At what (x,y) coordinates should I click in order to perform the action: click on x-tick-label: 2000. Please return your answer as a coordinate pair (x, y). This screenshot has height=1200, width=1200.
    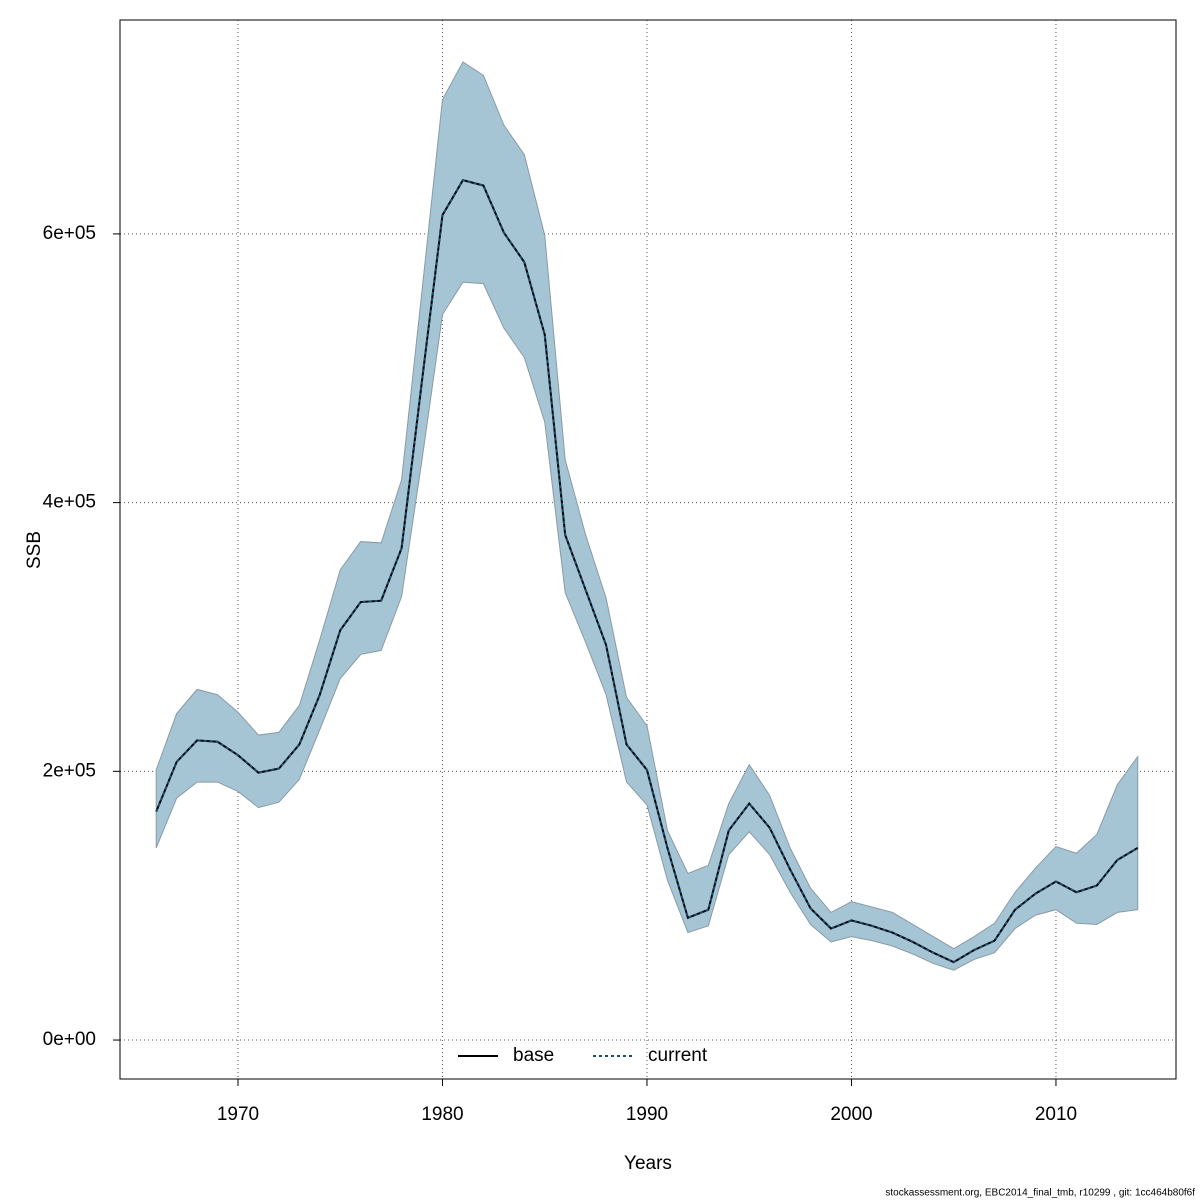
    Looking at the image, I should click on (851, 1114).